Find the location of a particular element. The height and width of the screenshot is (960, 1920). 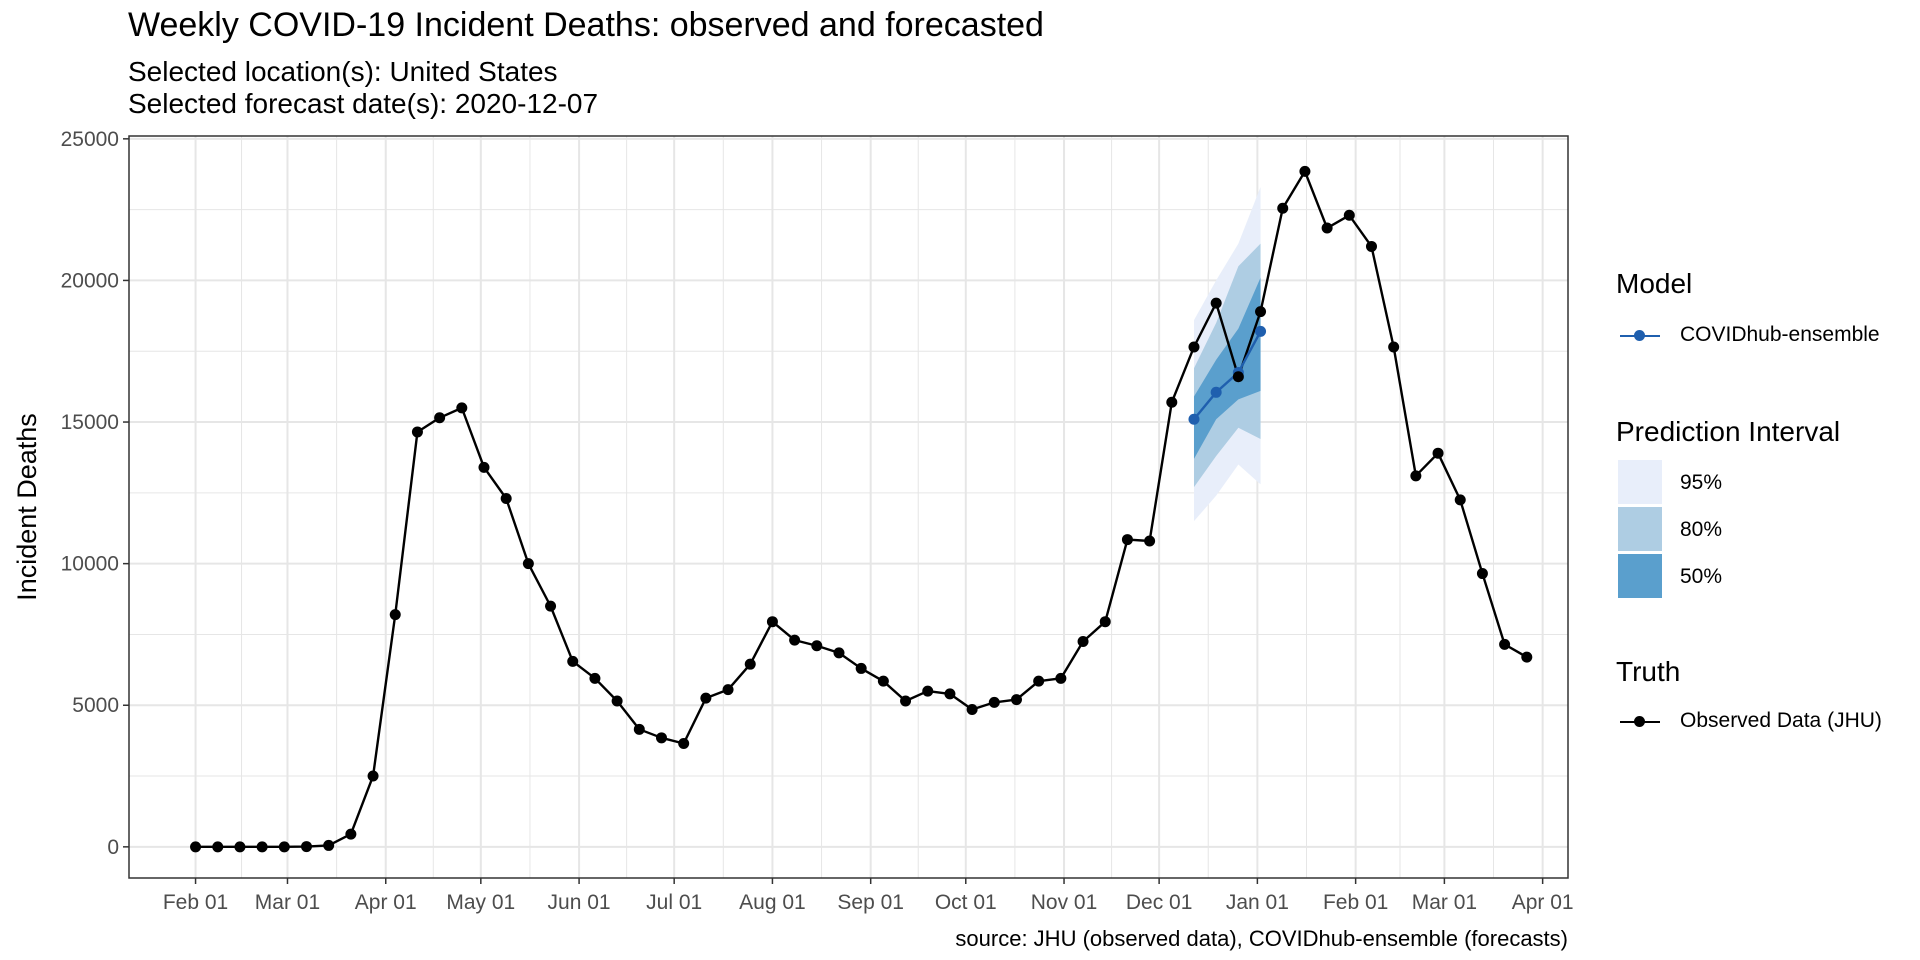

forecast-line is located at coordinates (1227, 375).